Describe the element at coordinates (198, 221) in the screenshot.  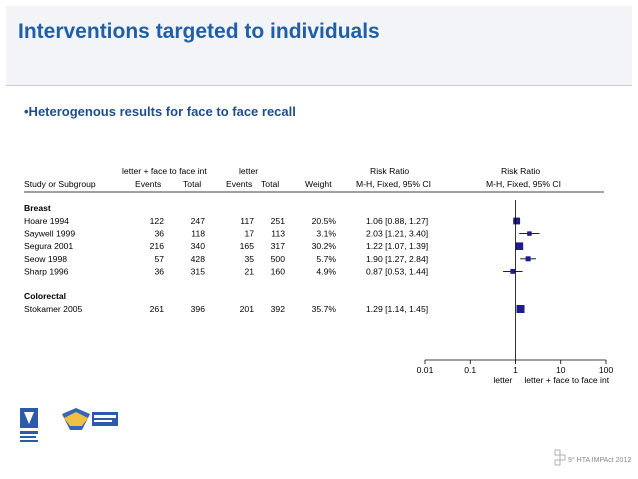
I see `total1-value: 247` at that location.